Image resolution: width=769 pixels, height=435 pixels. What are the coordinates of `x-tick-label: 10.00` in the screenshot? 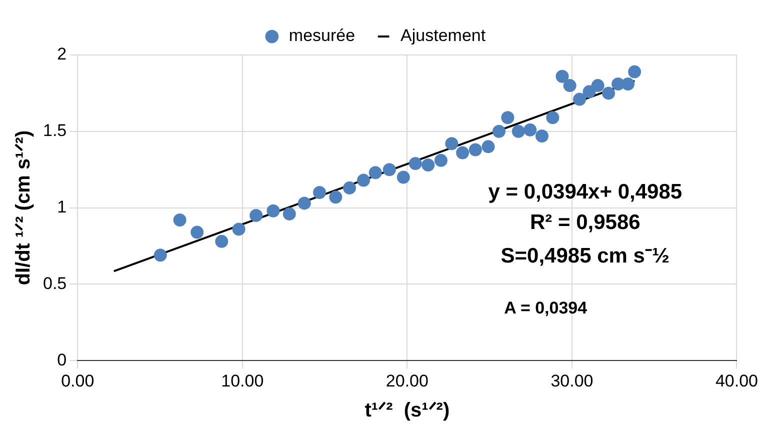 It's located at (242, 380).